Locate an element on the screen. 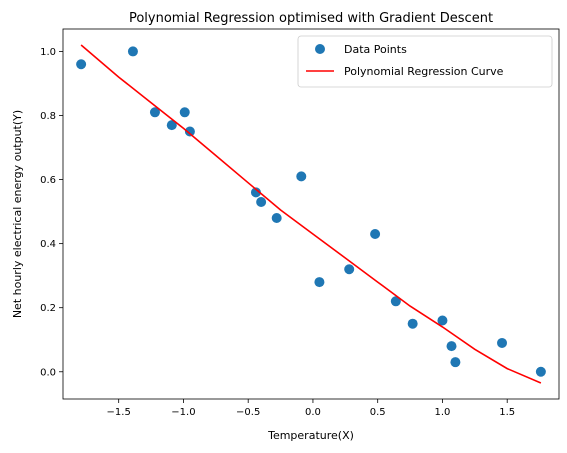 Image resolution: width=567 pixels, height=453 pixels. y-tick-label: 1.0 is located at coordinates (48, 52).